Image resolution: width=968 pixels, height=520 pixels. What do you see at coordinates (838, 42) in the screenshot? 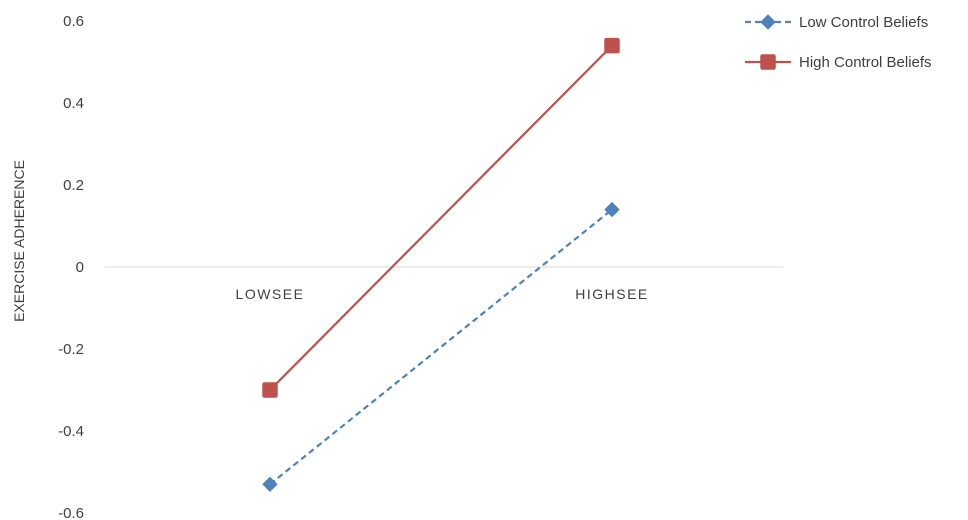
I see `legend: Low Control Beliefs High Control Beliefs` at bounding box center [838, 42].